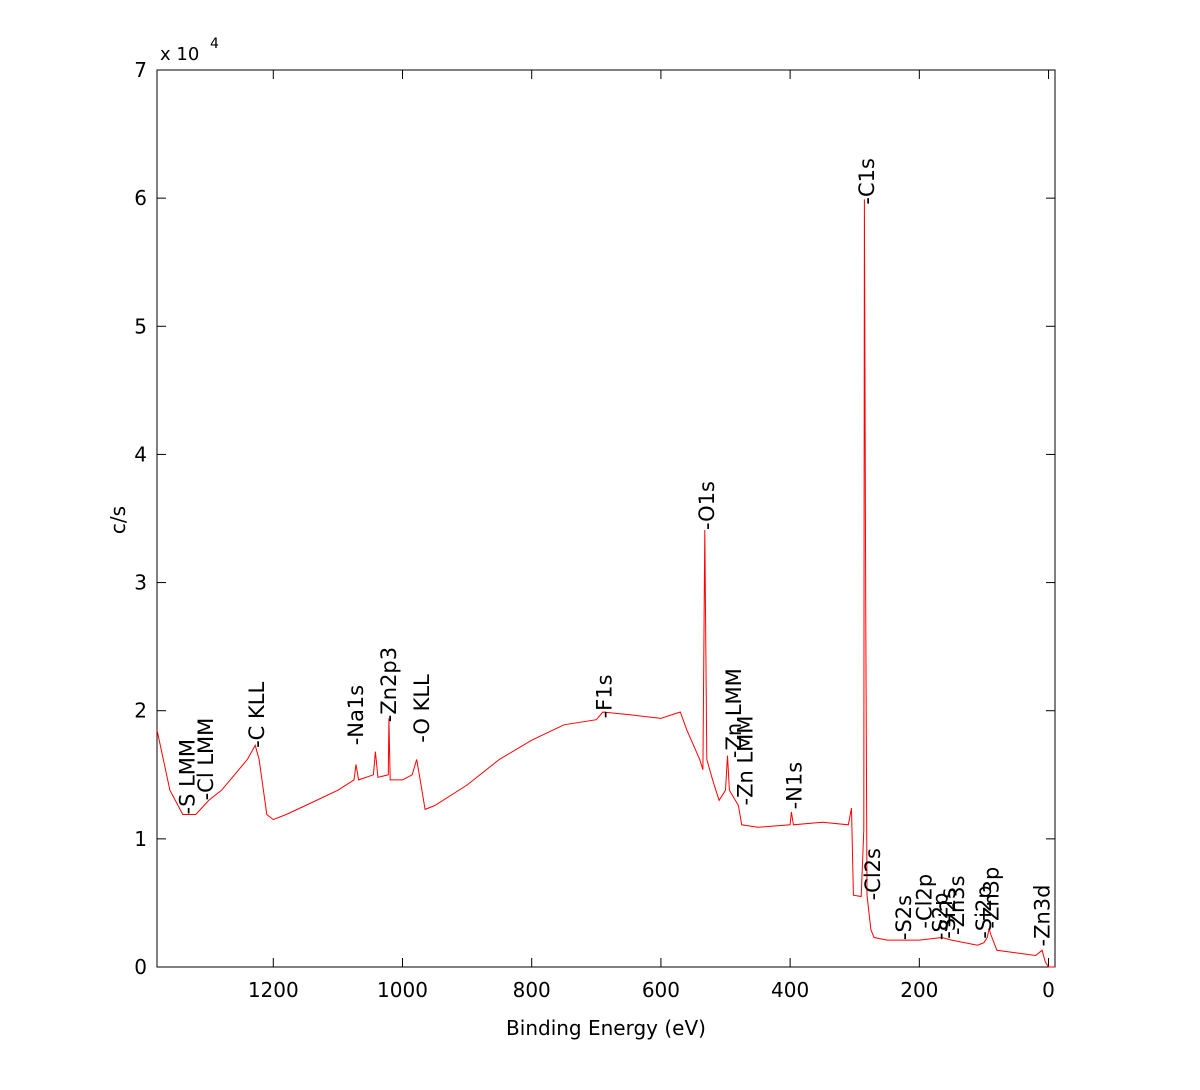 The image size is (1200, 1090). Describe the element at coordinates (140, 454) in the screenshot. I see `y-tick-label: 4` at that location.